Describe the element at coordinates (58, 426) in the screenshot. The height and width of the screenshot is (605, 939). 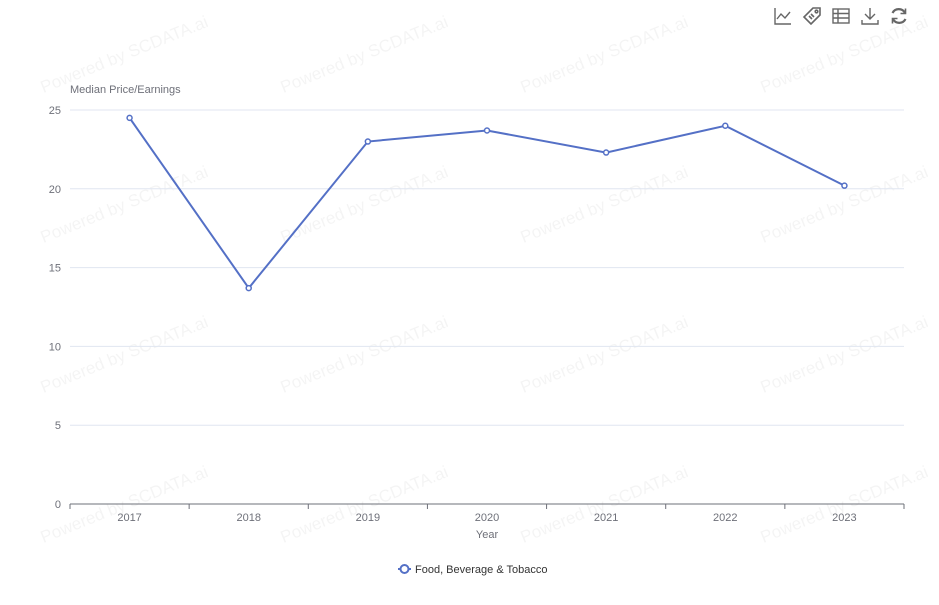
I see `y-tick-label: 5` at that location.